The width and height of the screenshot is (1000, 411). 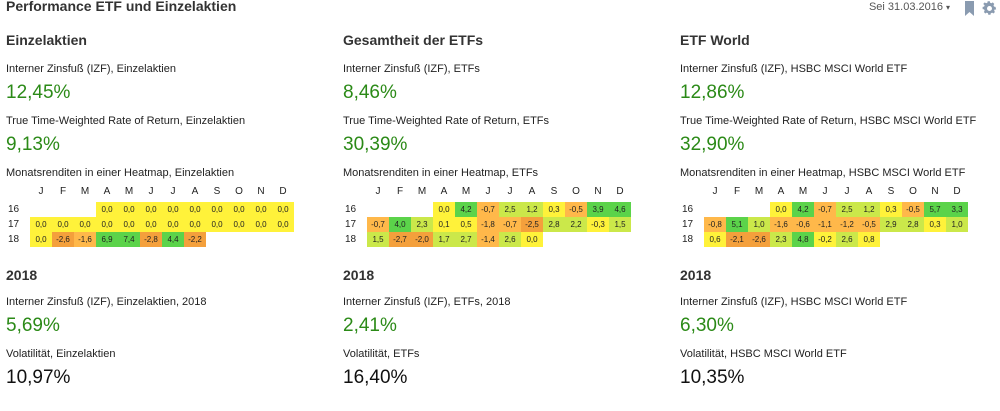 What do you see at coordinates (195, 239) in the screenshot?
I see `heatmap-cell: -2,2` at bounding box center [195, 239].